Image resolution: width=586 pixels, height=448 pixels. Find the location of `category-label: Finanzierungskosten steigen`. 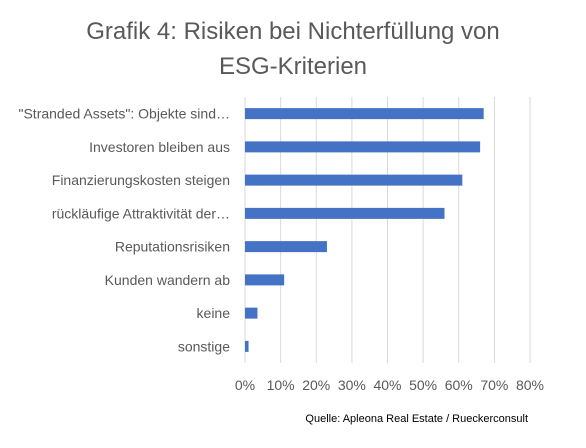

category-label: Finanzierungskosten steigen is located at coordinates (141, 180).